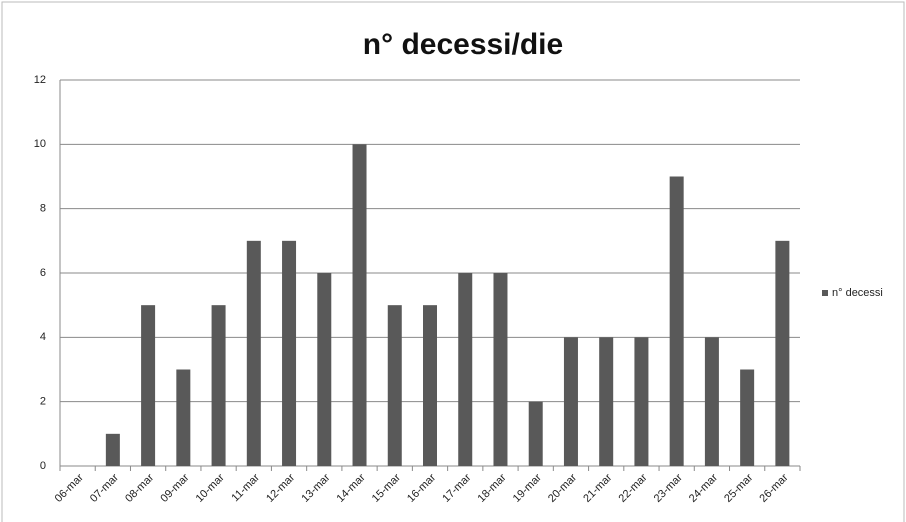  I want to click on legend-label: n° decessi, so click(857, 293).